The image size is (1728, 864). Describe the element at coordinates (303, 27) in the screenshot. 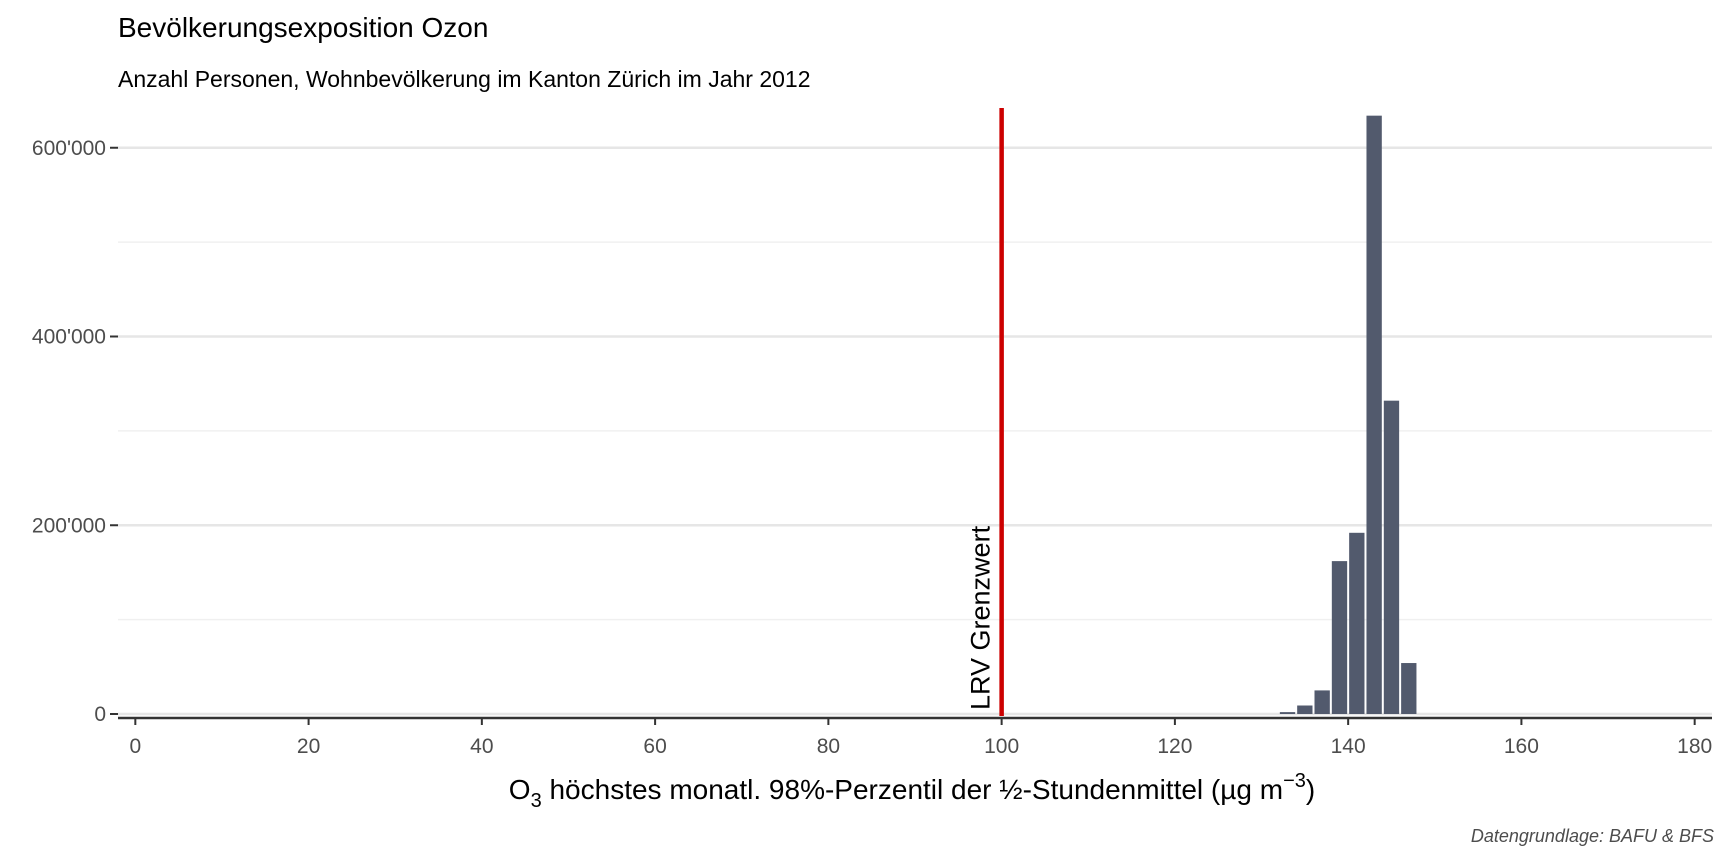

I see `chart-title: Bevölkerungsexposition Ozon` at that location.